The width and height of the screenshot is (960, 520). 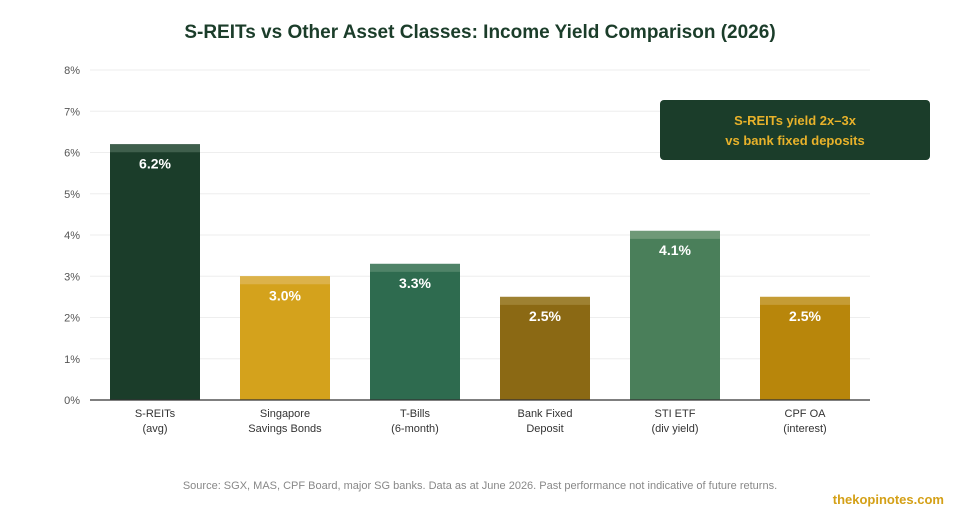 I want to click on y-tick-label: 0%, so click(x=72, y=401).